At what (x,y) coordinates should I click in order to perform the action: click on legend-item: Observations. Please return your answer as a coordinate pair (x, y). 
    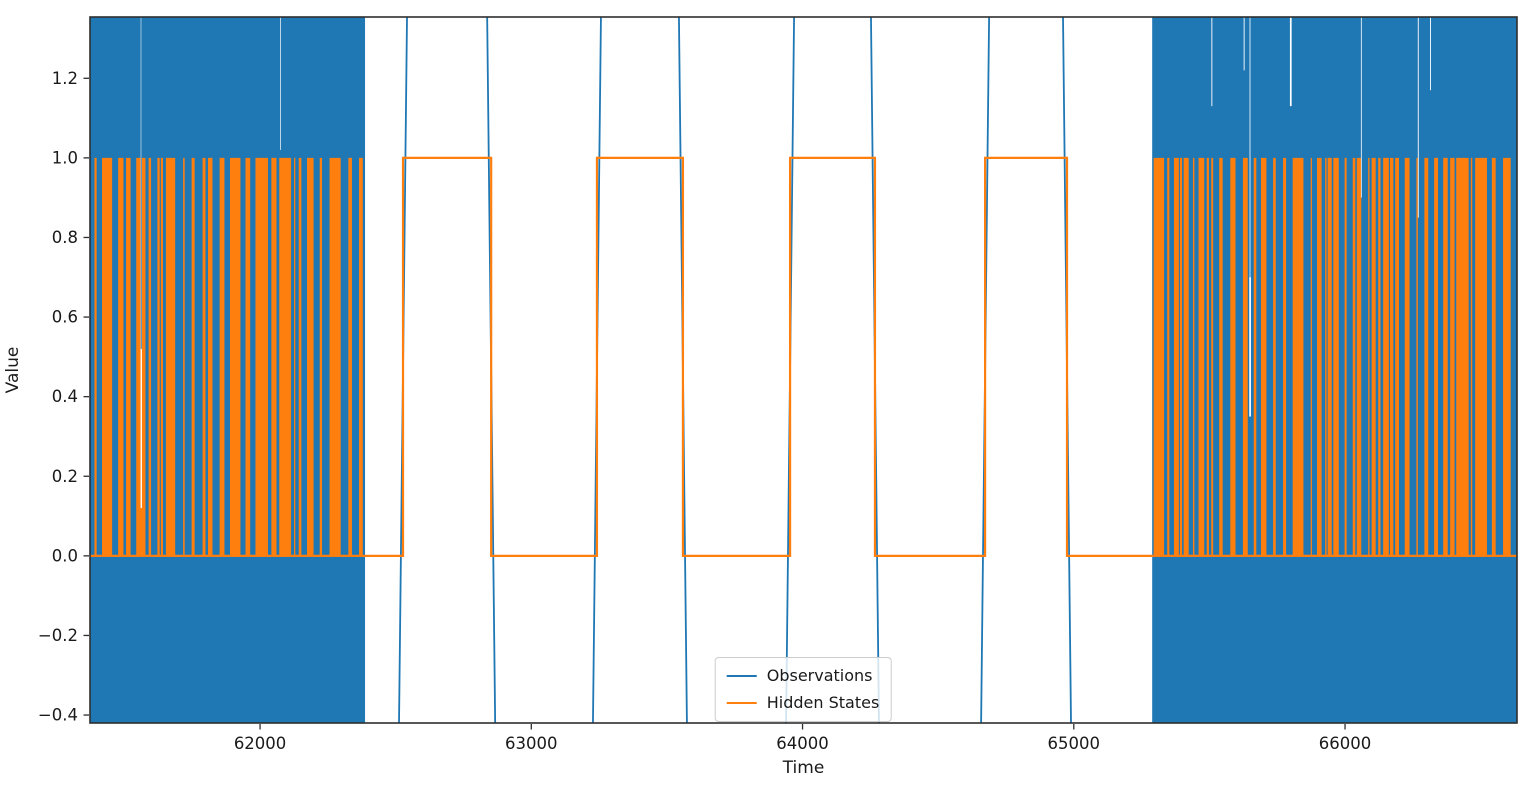
    Looking at the image, I should click on (803, 676).